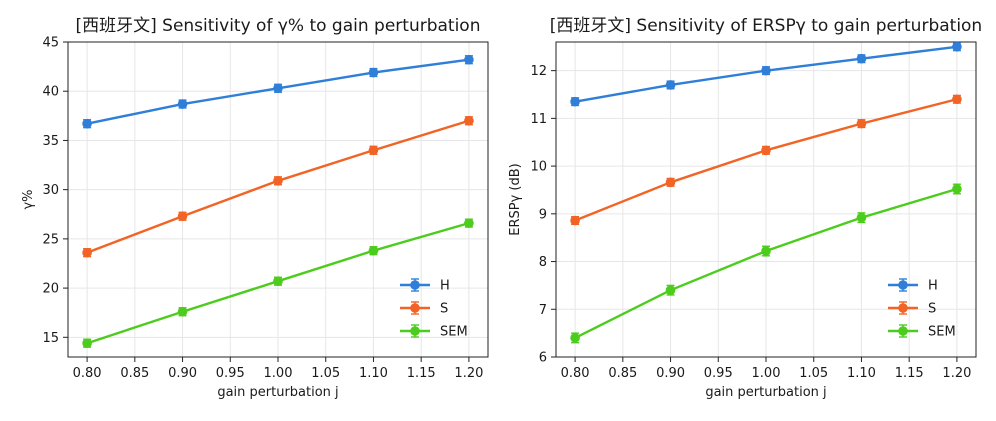 The image size is (996, 421). I want to click on y-tick-label: 11, so click(538, 119).